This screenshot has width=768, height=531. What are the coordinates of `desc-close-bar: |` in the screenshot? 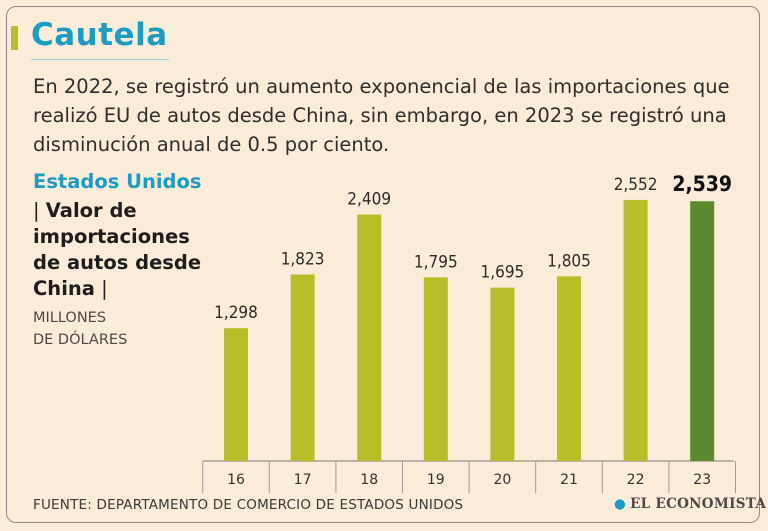 It's located at (101, 288).